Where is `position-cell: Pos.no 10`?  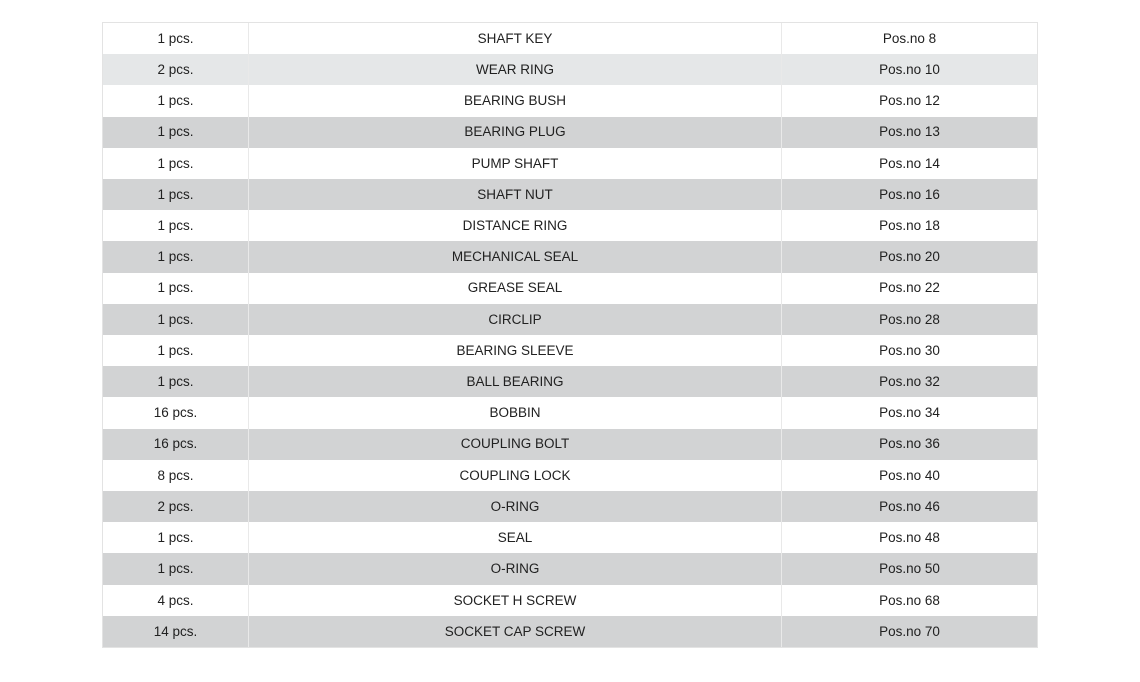 position-cell: Pos.no 10 is located at coordinates (909, 70).